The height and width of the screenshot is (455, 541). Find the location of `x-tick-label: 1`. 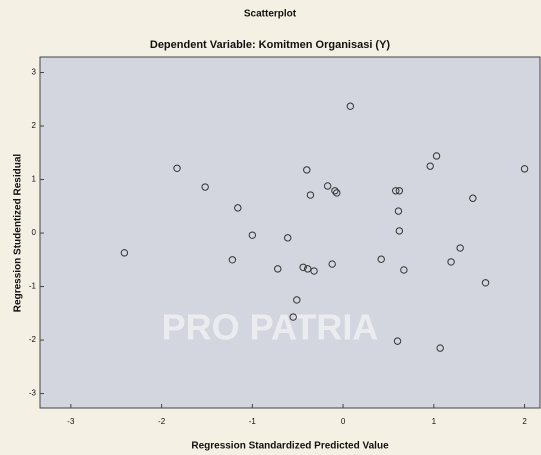

x-tick-label: 1 is located at coordinates (434, 421).